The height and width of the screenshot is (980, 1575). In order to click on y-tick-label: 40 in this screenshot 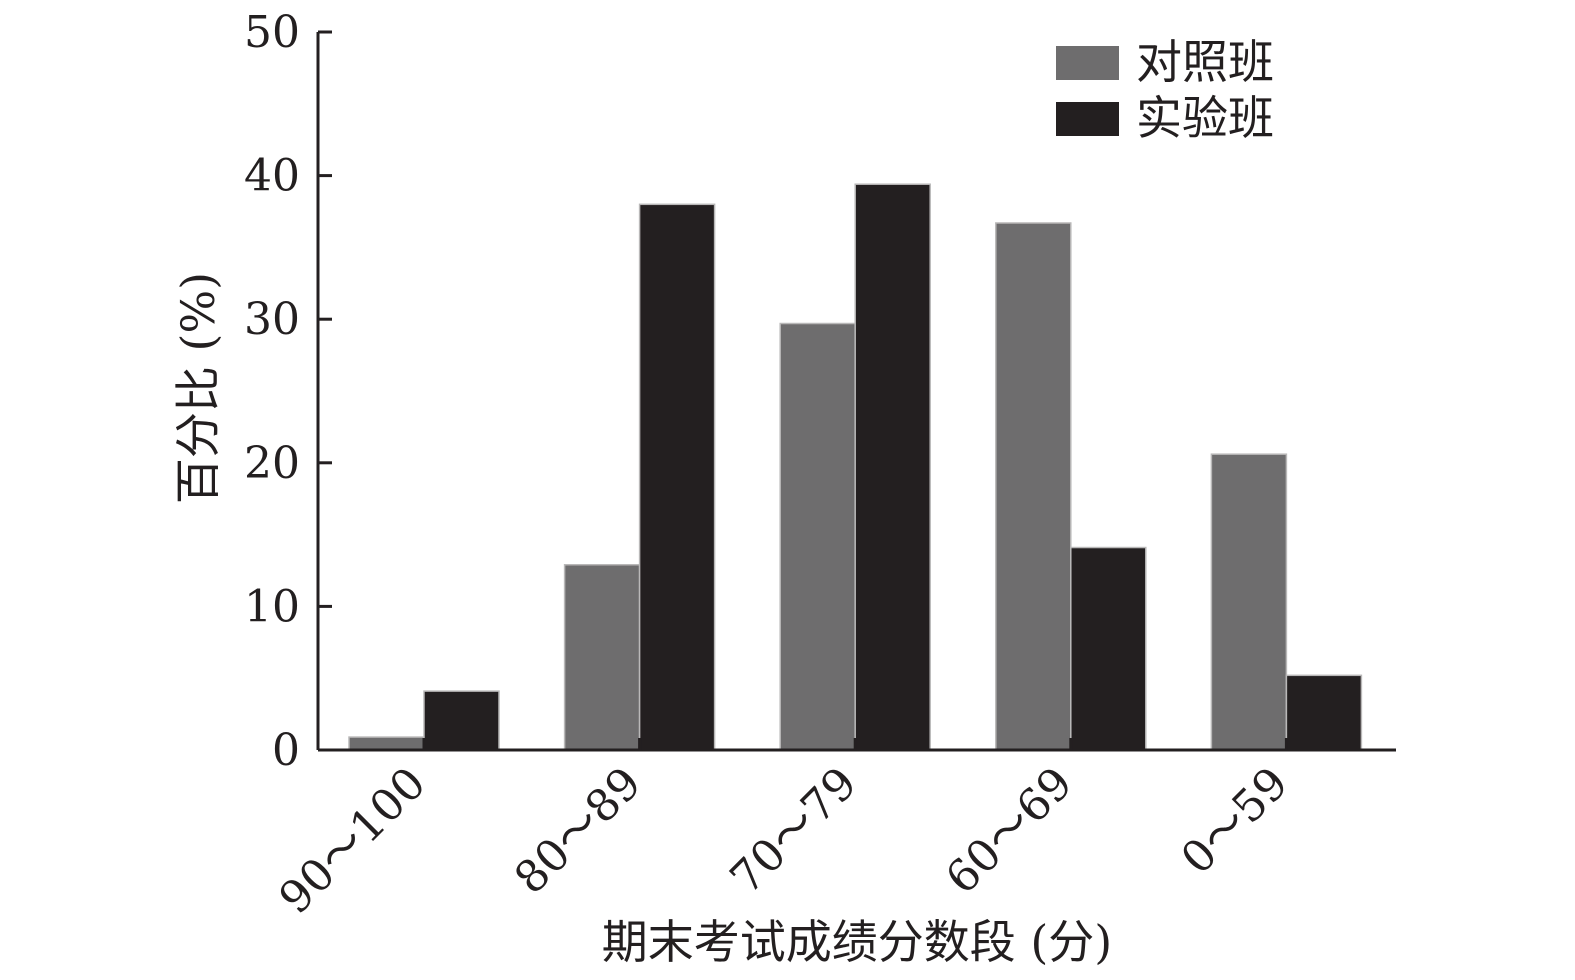, I will do `click(272, 176)`.